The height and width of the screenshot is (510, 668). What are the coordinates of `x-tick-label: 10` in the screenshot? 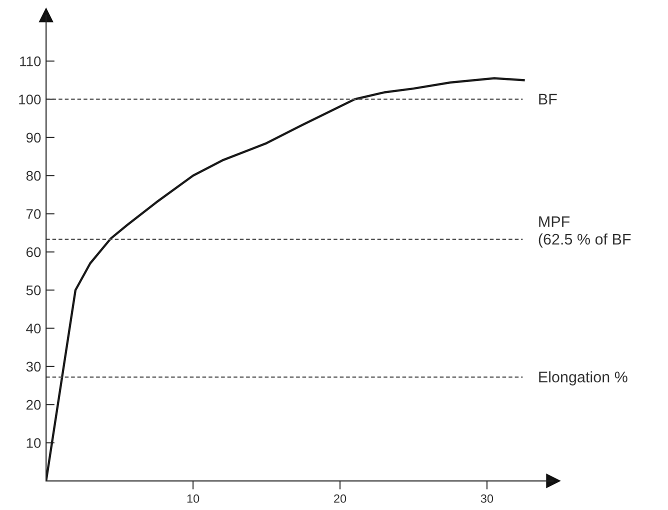 It's located at (193, 498).